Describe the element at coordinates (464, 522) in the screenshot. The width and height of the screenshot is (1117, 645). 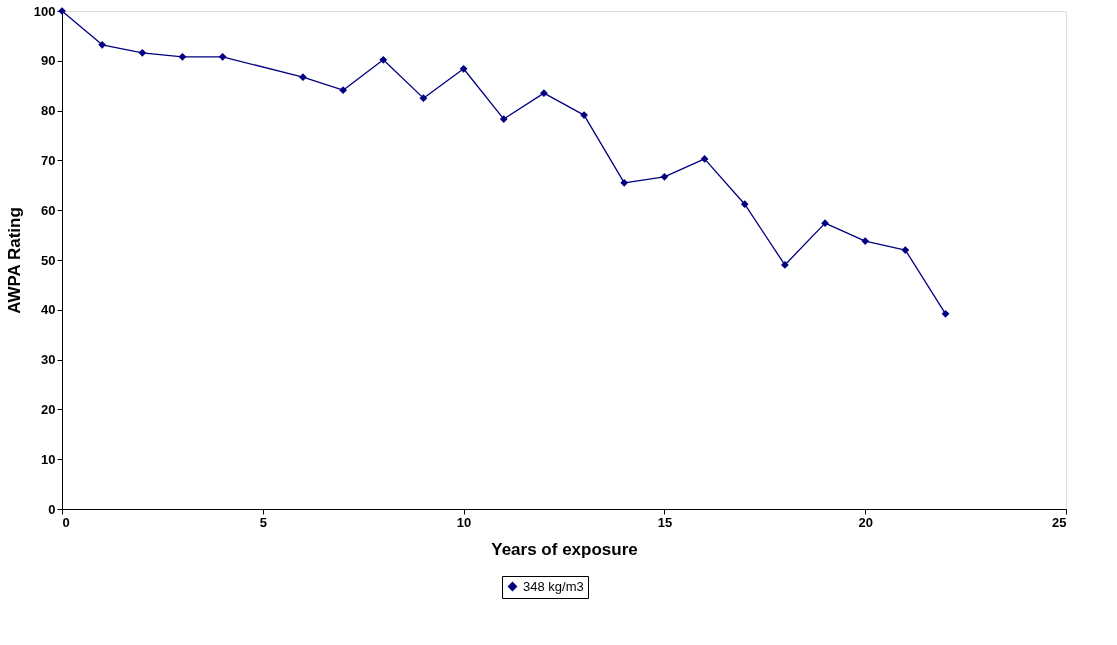
I see `x-tick-label: 10` at that location.